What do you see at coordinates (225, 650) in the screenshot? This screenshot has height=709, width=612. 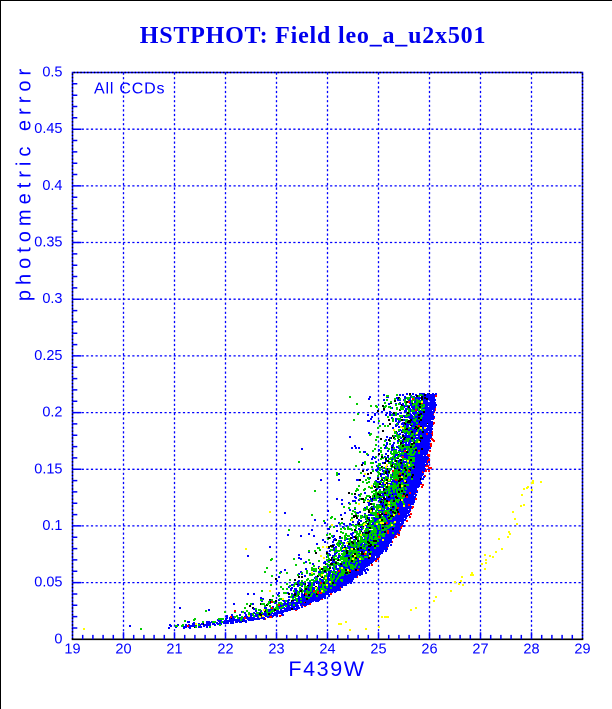 I see `svg-text: 22` at bounding box center [225, 650].